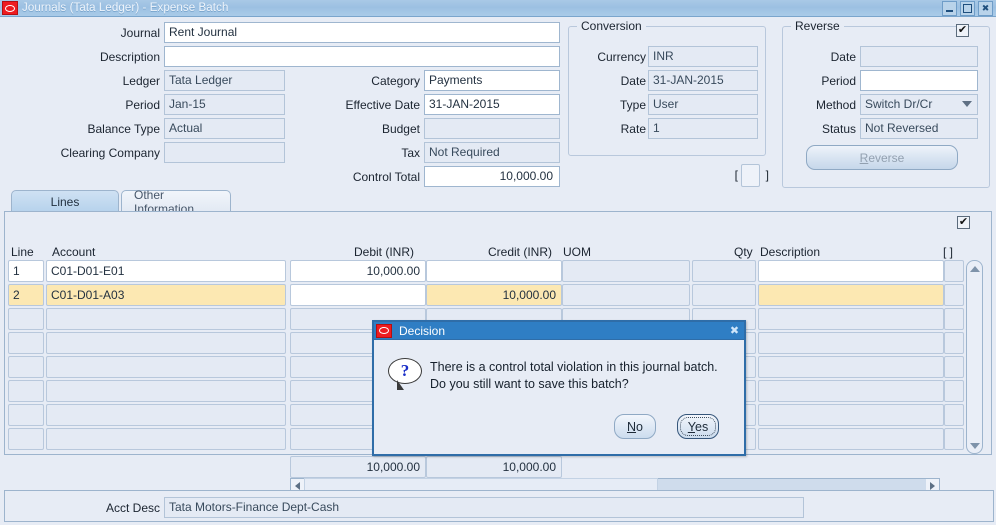  What do you see at coordinates (166, 295) in the screenshot?
I see `grid-cell-account: C01-D01-A03` at bounding box center [166, 295].